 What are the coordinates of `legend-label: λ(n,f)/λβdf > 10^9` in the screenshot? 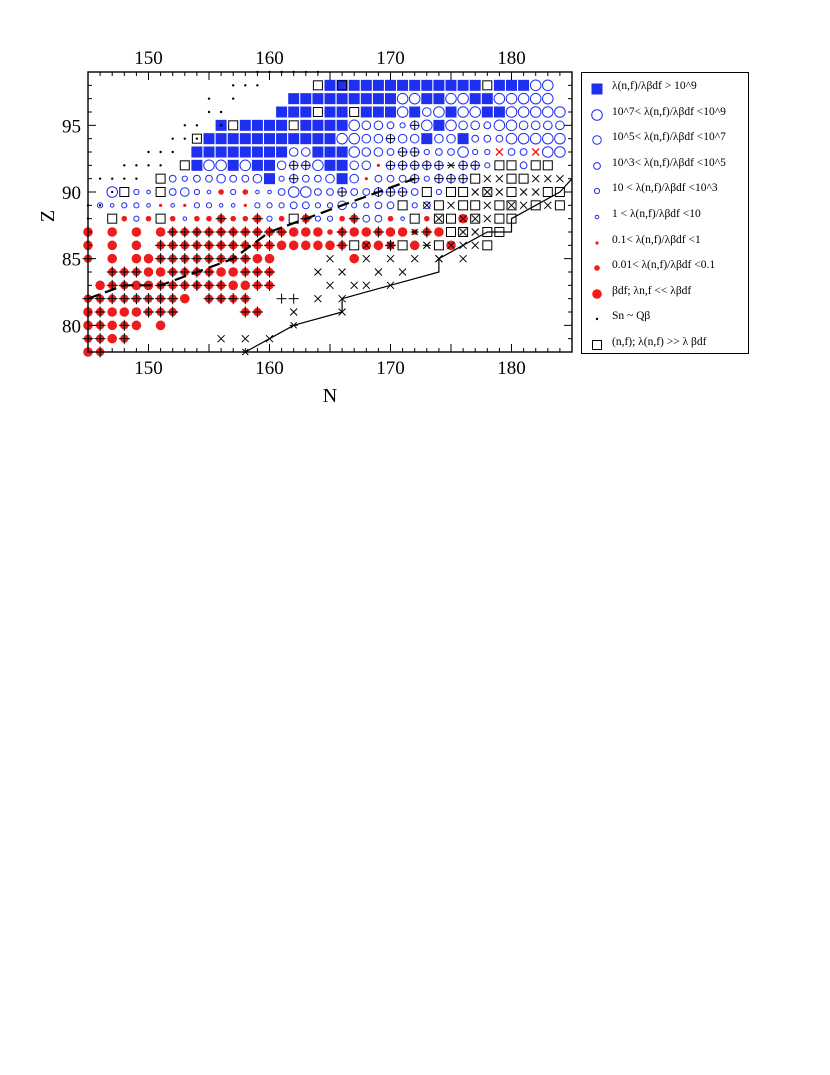 It's located at (654, 86).